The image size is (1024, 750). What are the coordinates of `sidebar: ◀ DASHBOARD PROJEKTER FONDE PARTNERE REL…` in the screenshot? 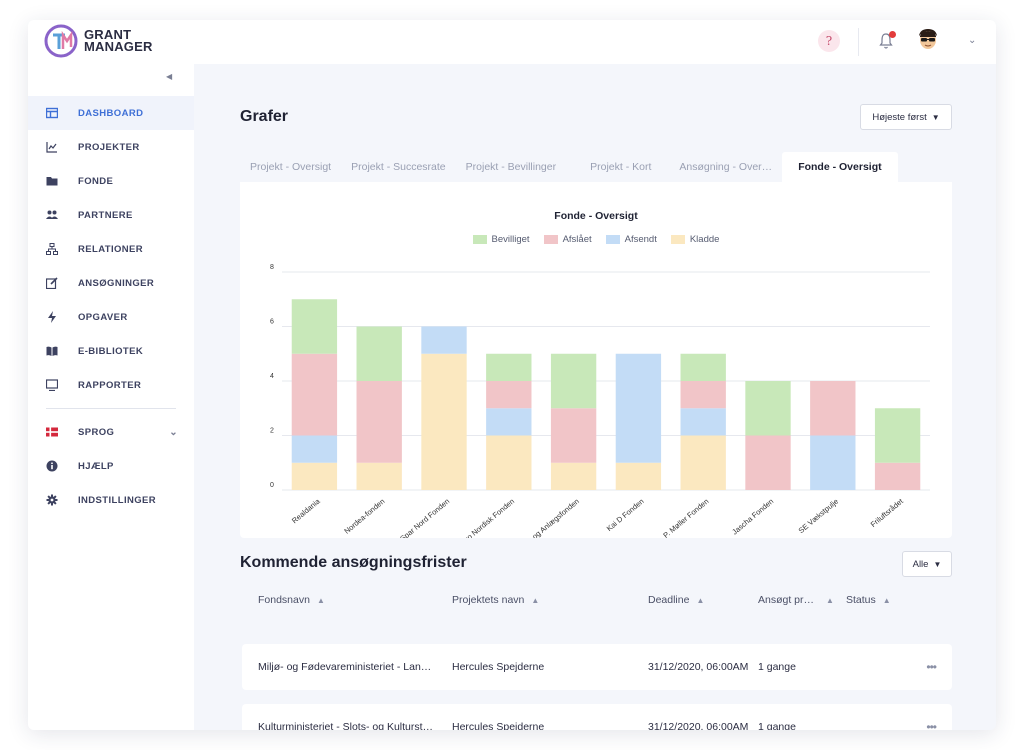 It's located at (111, 397).